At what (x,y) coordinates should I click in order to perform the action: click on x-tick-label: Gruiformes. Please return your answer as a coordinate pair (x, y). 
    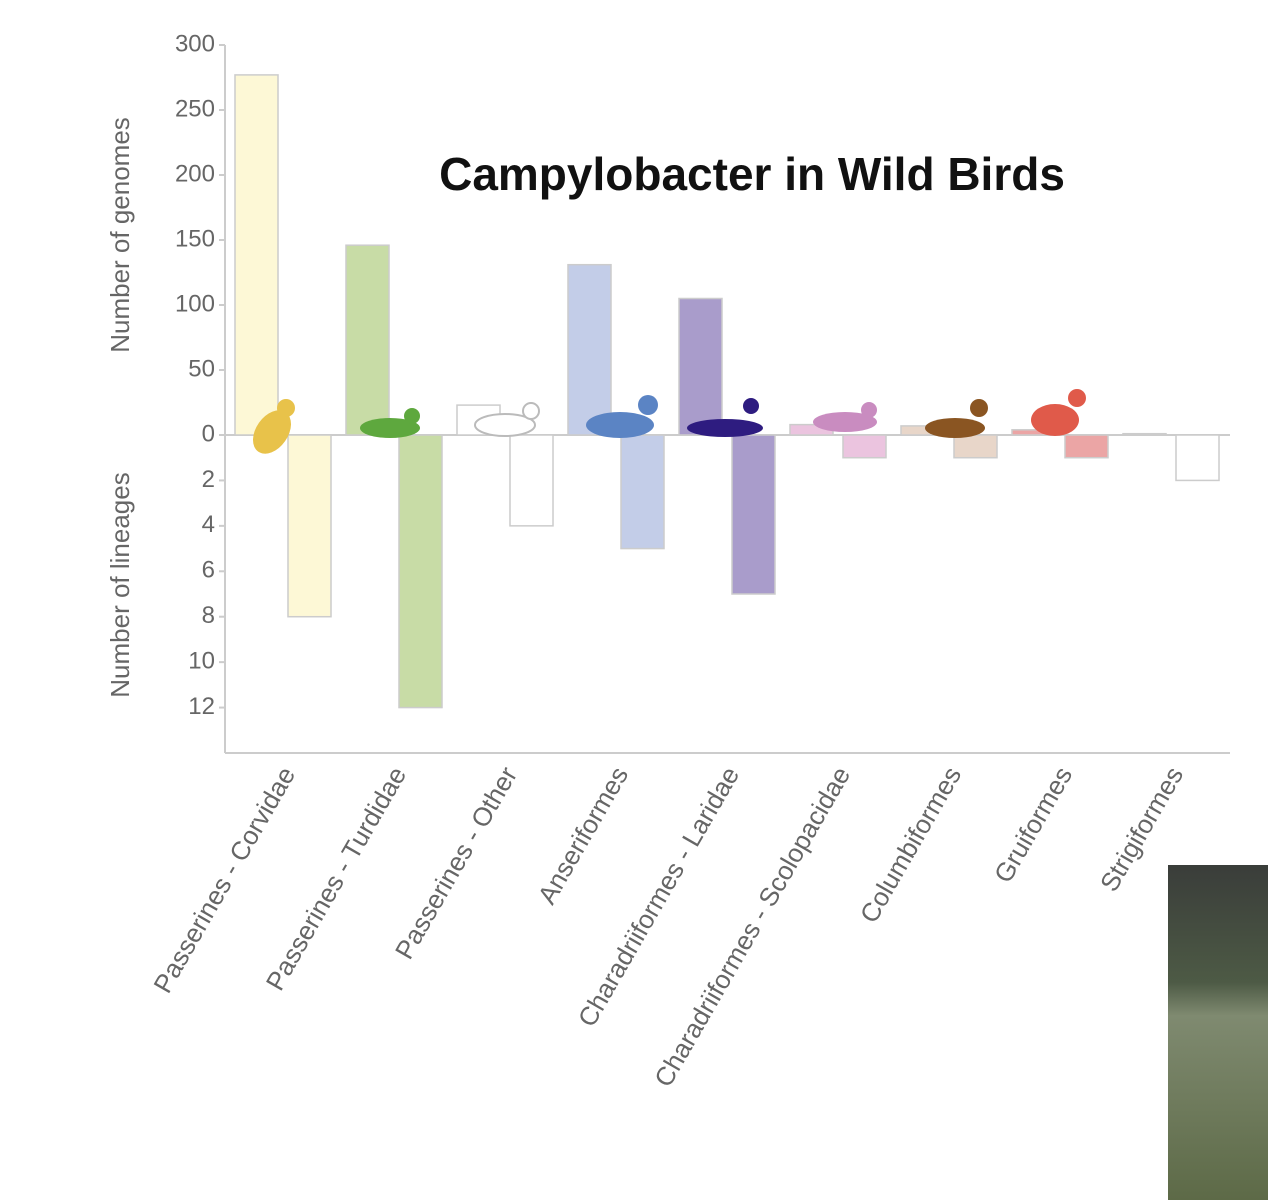
    Looking at the image, I should click on (1033, 824).